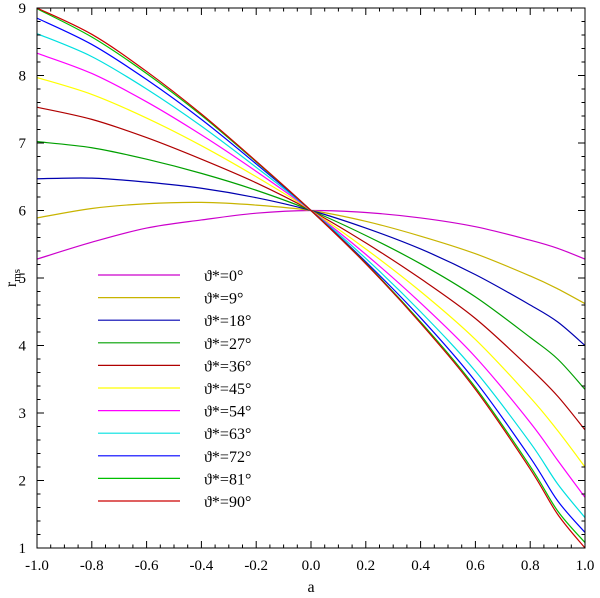 The width and height of the screenshot is (600, 598). I want to click on y-tick-label: 4, so click(23, 347).